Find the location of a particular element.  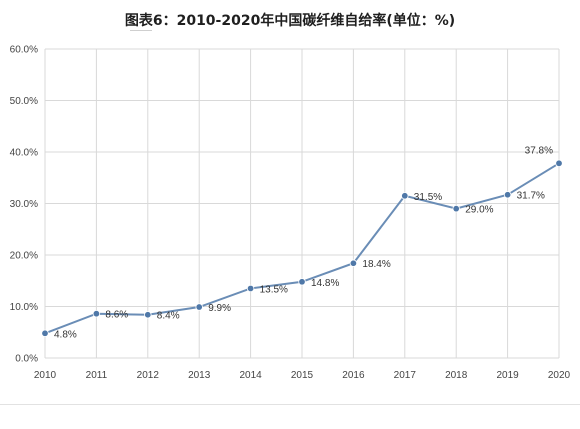

x-tick-label: 2020 is located at coordinates (559, 375).